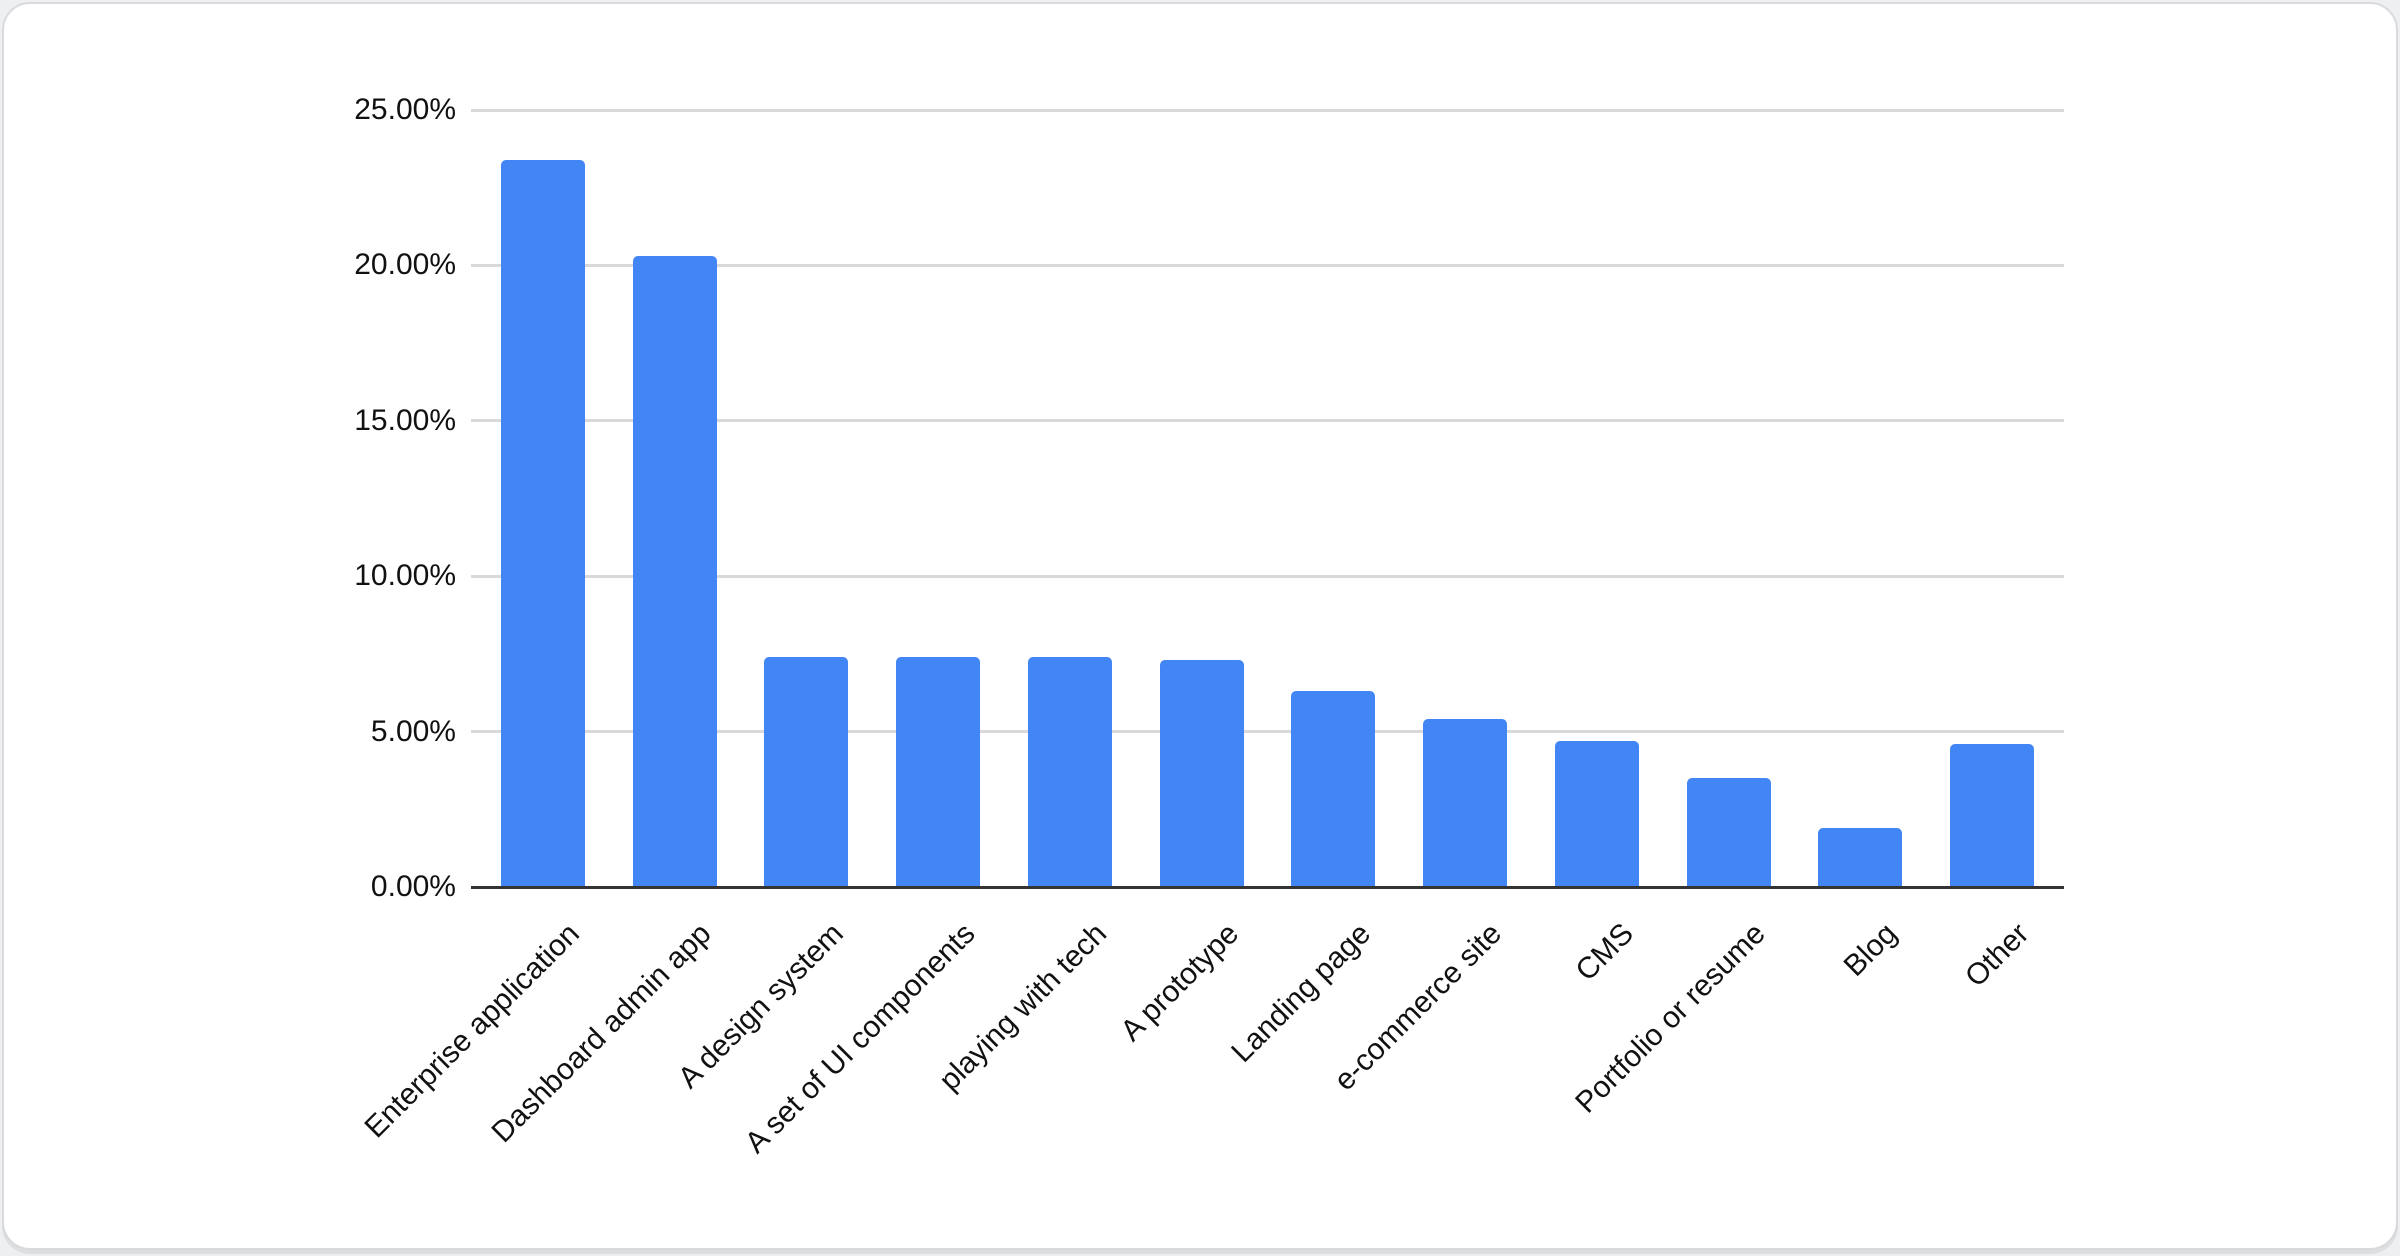  What do you see at coordinates (413, 886) in the screenshot?
I see `y-axis-label: 0.00%` at bounding box center [413, 886].